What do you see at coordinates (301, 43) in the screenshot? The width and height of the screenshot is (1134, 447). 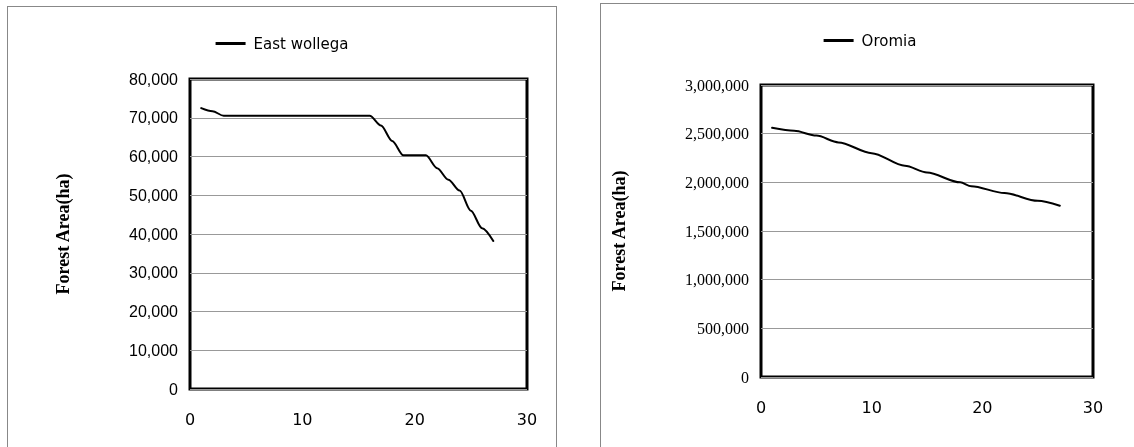 I see `legend-label: East wollega` at bounding box center [301, 43].